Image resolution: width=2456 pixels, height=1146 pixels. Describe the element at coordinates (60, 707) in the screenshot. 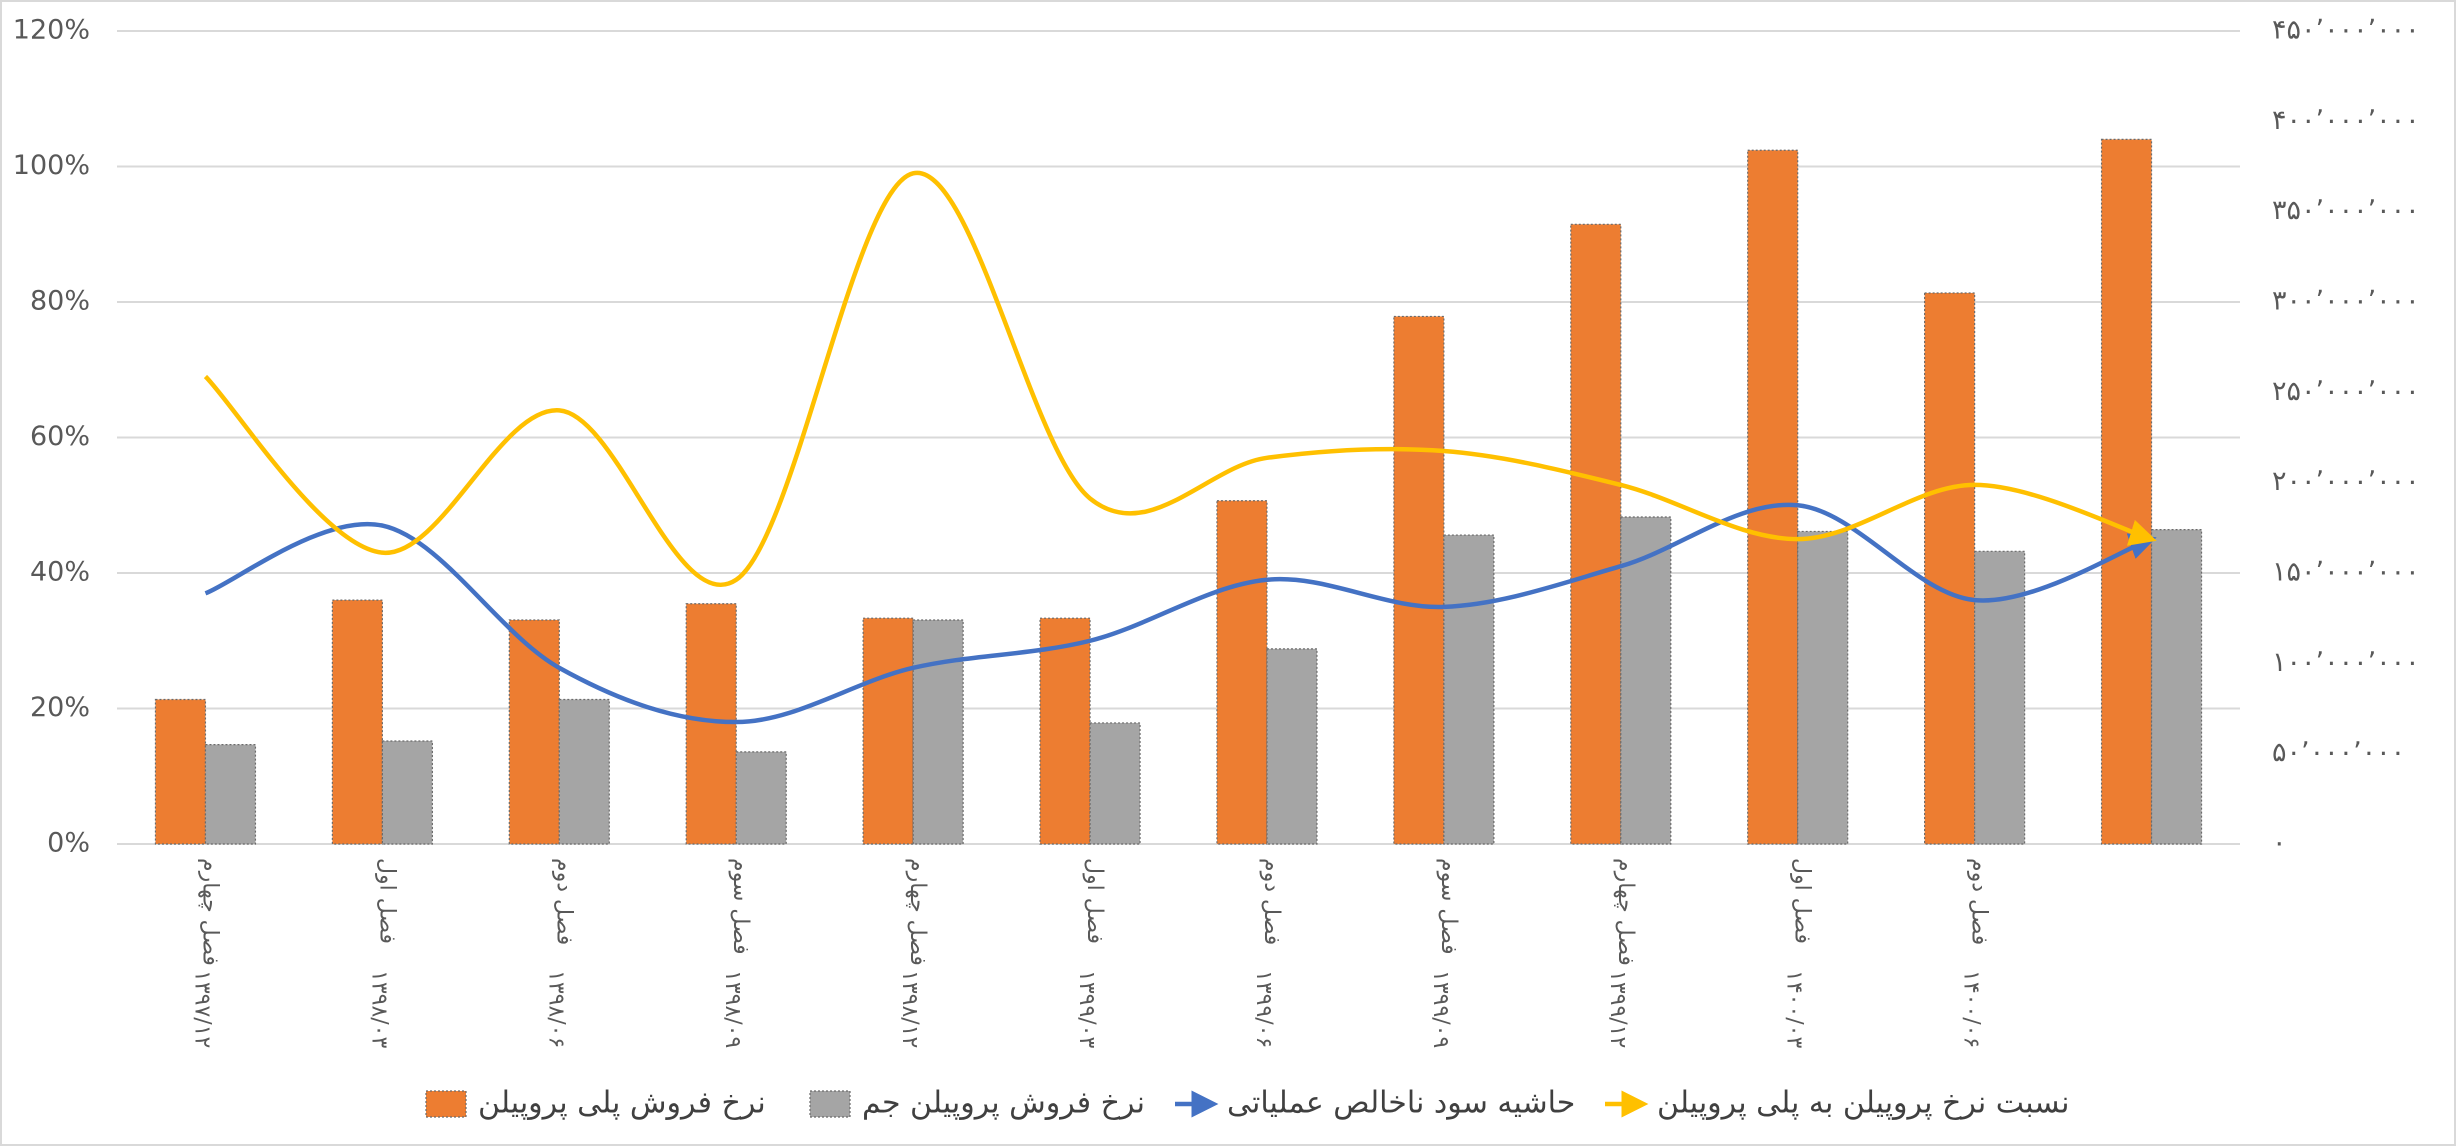

I see `y-tick-label: 20%` at that location.